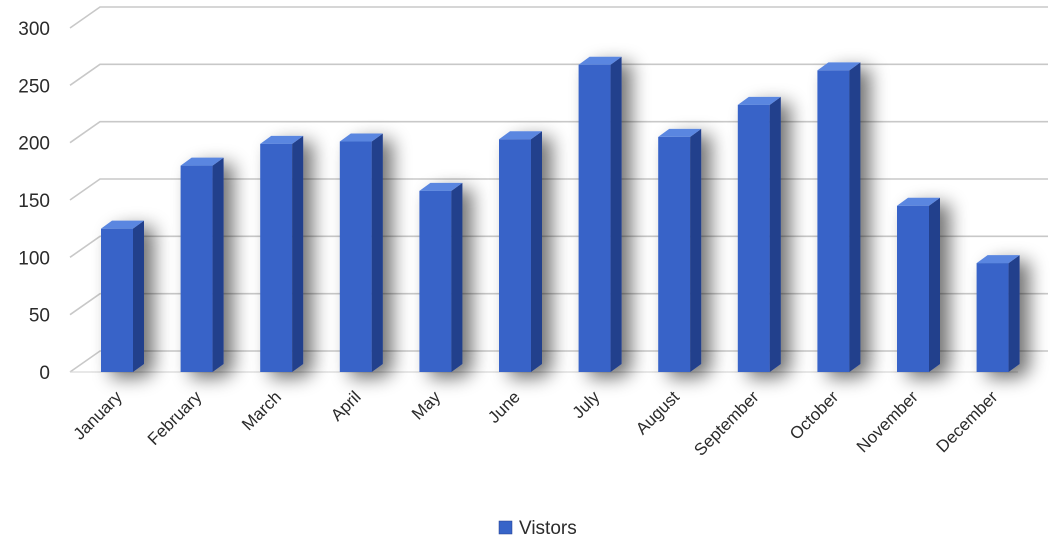 Image resolution: width=1055 pixels, height=550 pixels. What do you see at coordinates (548, 528) in the screenshot?
I see `legend-label: Vistors` at bounding box center [548, 528].